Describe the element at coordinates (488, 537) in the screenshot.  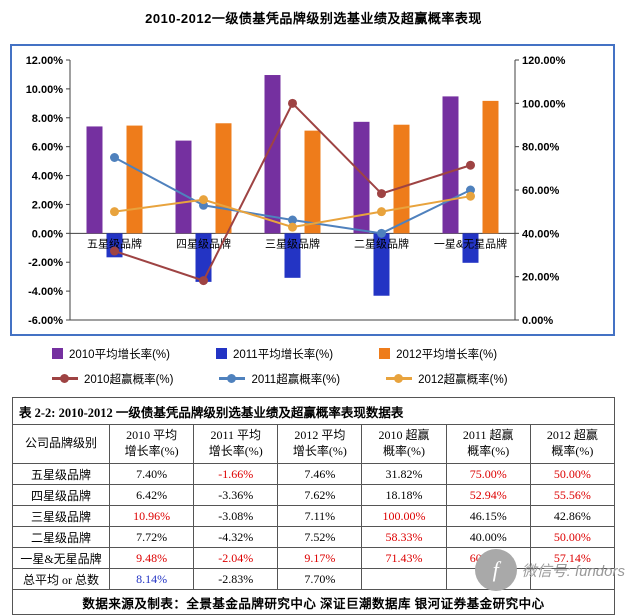
I see `table-cell: 40.00%` at that location.